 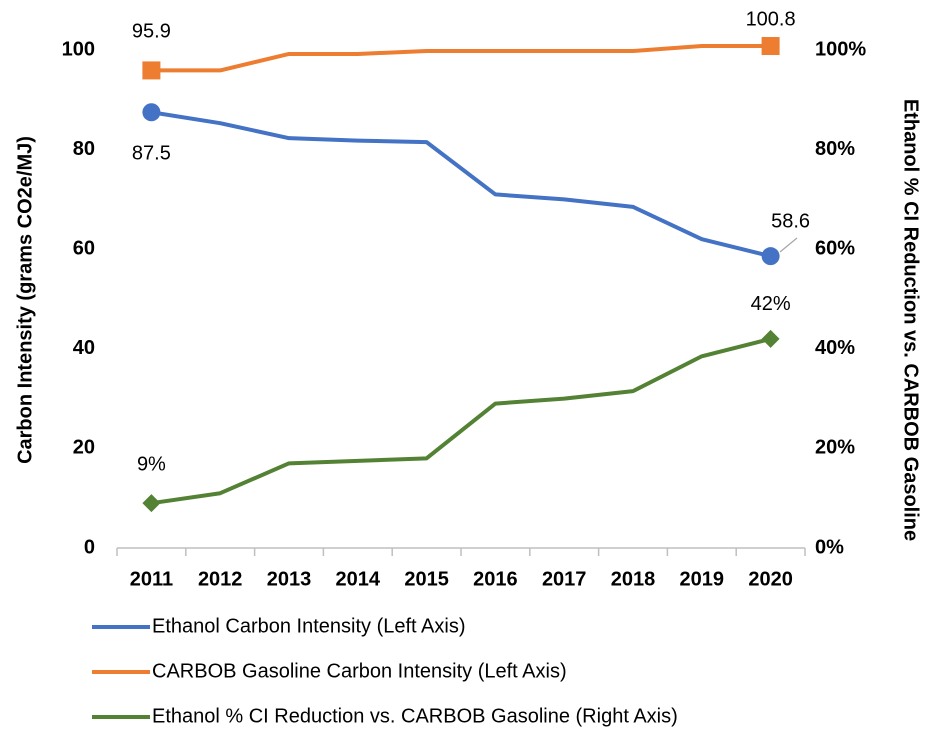 What do you see at coordinates (835, 348) in the screenshot?
I see `y2-tick-label: 40%` at bounding box center [835, 348].